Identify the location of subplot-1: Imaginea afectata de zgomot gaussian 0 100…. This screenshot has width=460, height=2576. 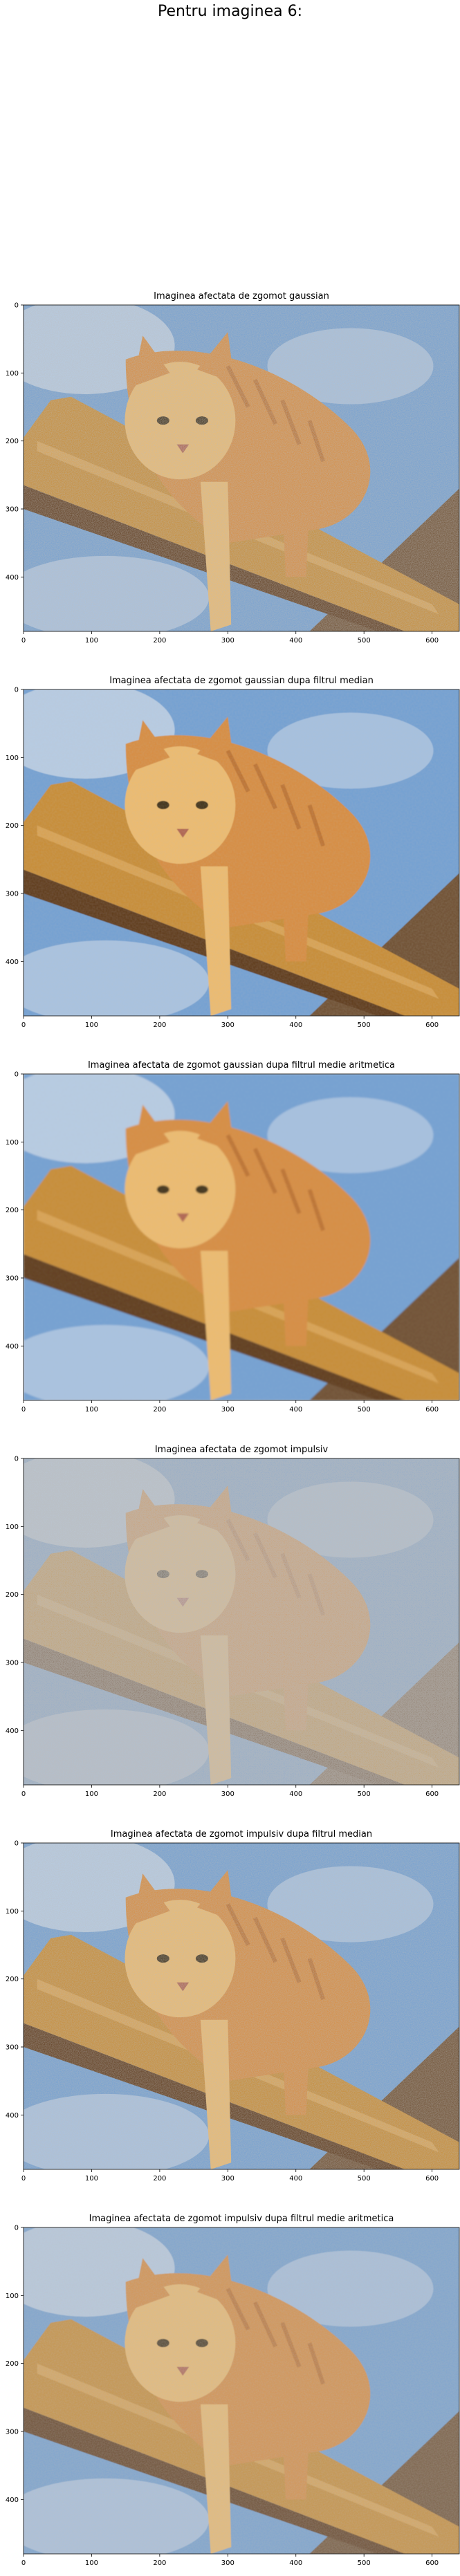
(229, 468).